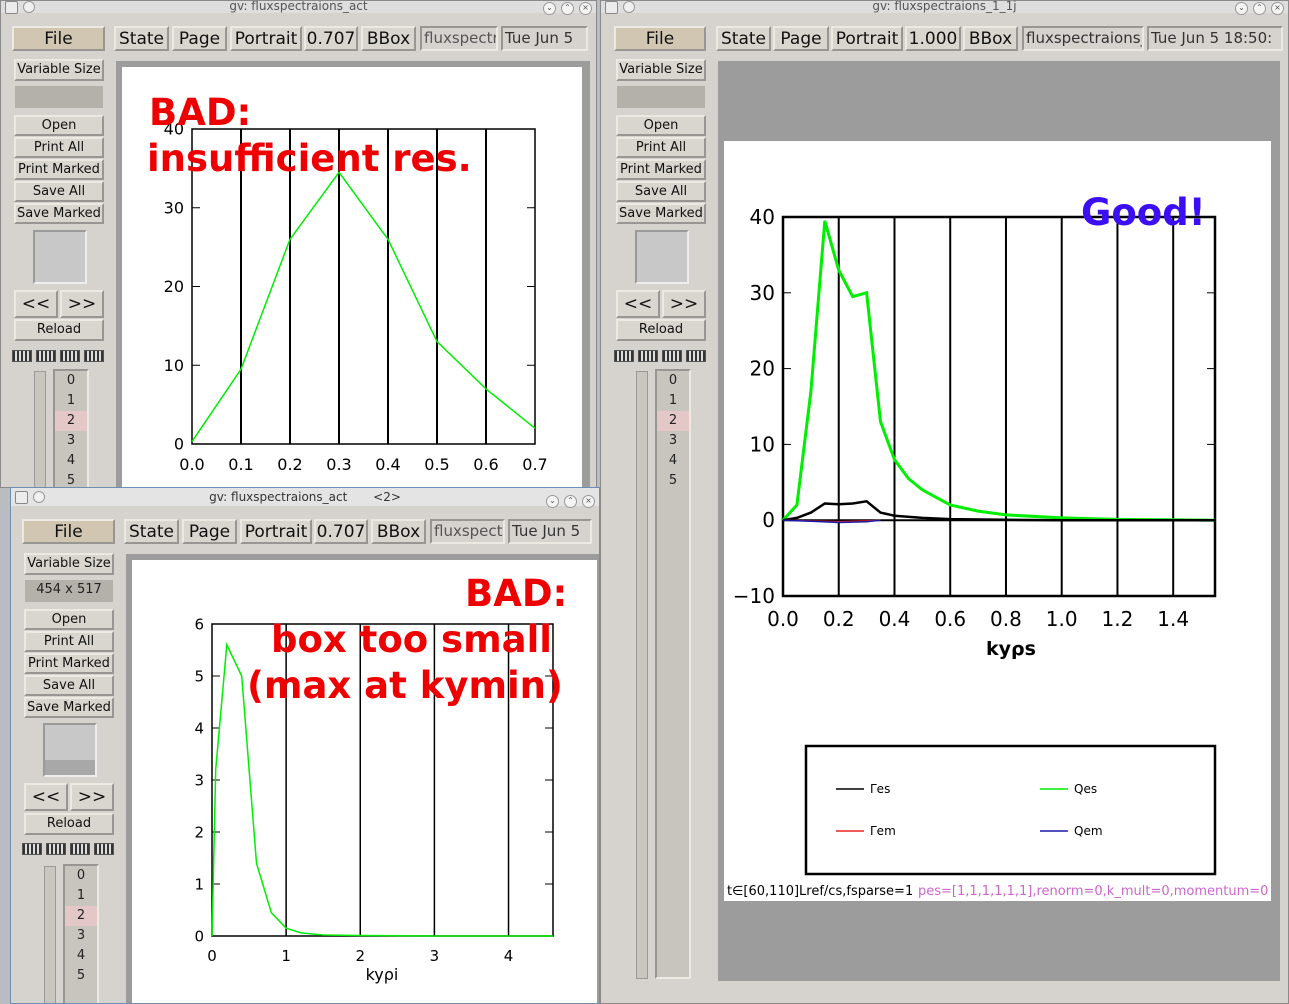 The image size is (1289, 1004). Describe the element at coordinates (298, 8) in the screenshot. I see `titlebar: gv: fluxspectraions_act ⌄ ⌃ ×` at that location.